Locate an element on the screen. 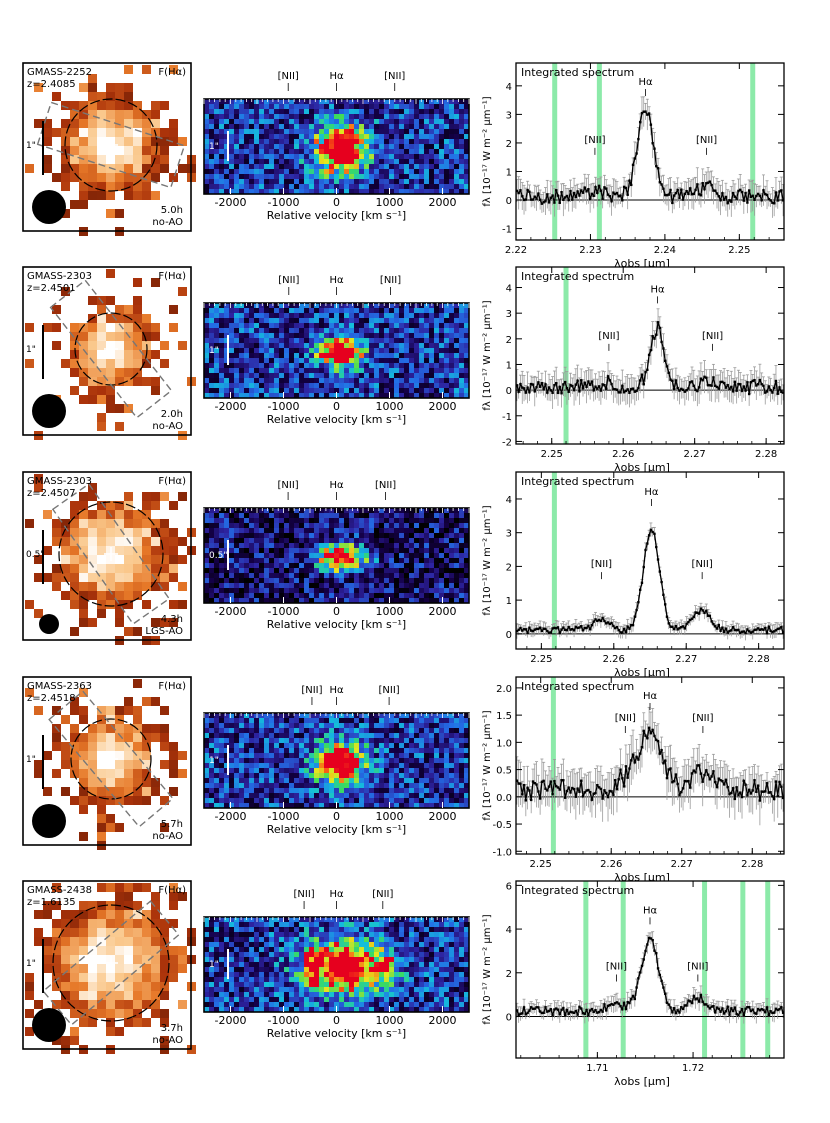 This screenshot has width=830, height=1123. psf-beam is located at coordinates (49, 624).